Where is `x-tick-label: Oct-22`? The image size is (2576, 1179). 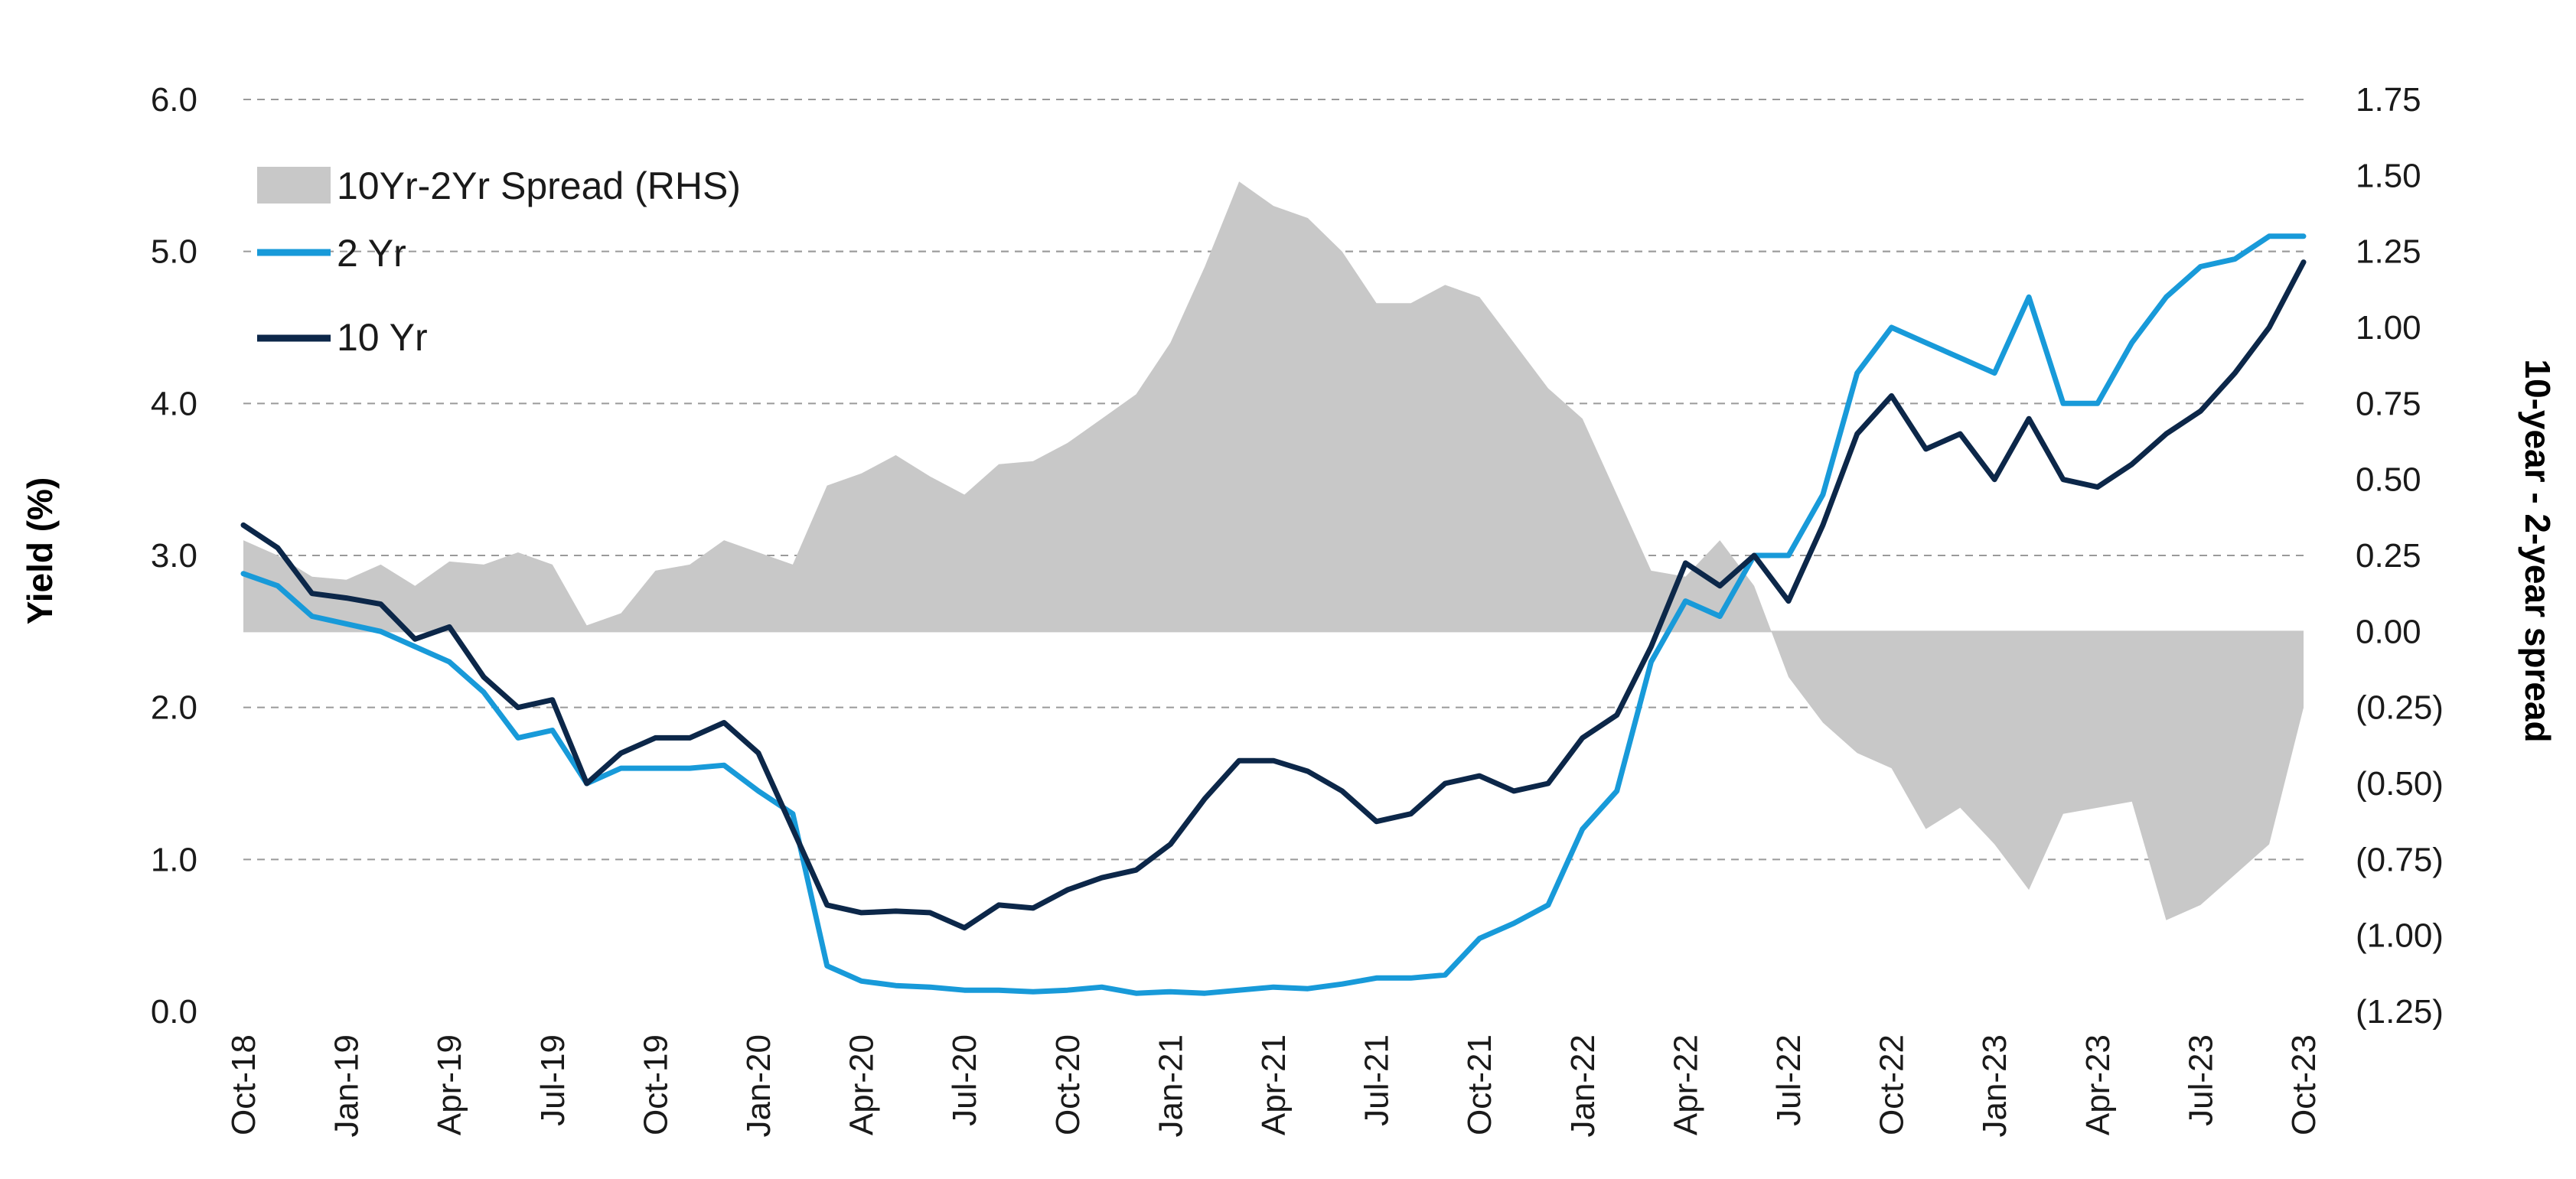 x-tick-label: Oct-22 is located at coordinates (1892, 1084).